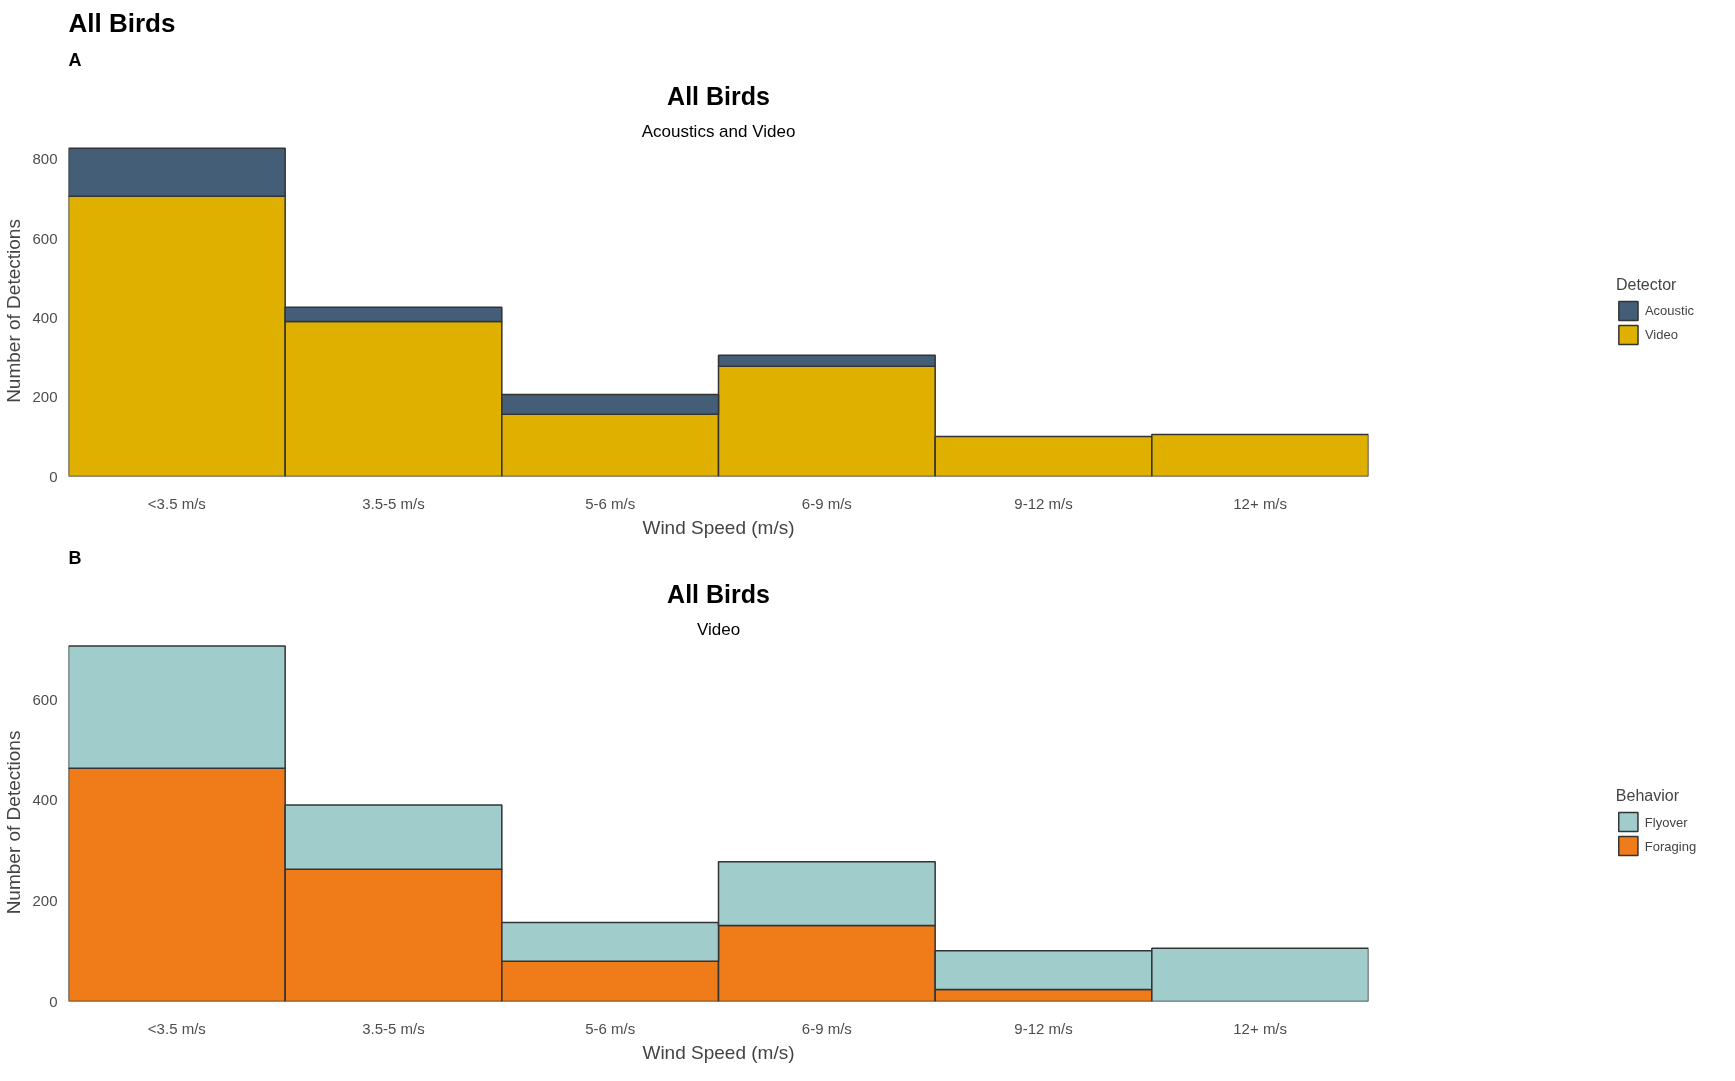 This screenshot has height=1081, width=1735. I want to click on chart-subtitle: Video, so click(718, 629).